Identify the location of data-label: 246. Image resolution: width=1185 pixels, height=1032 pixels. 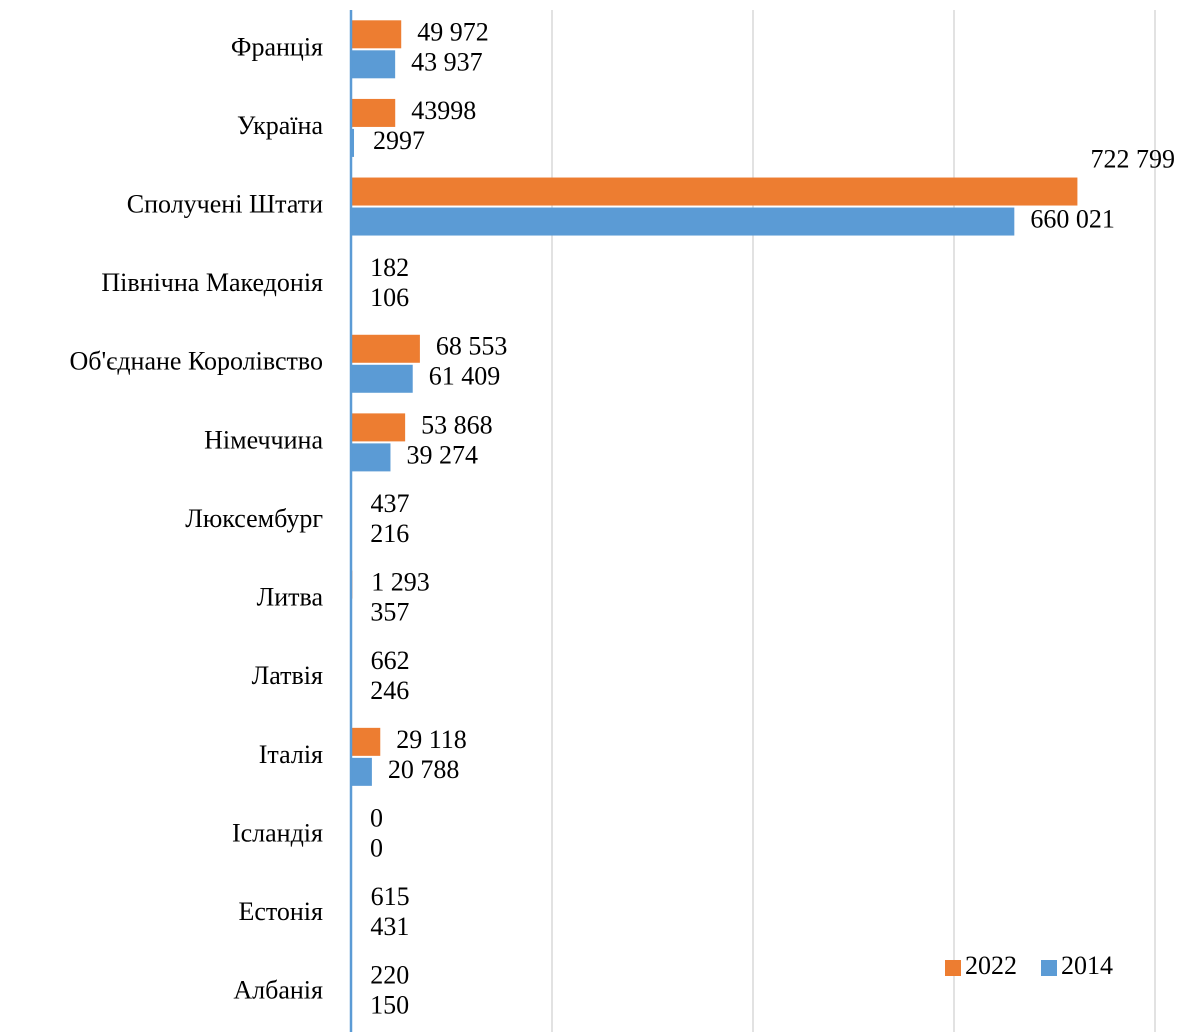
(389, 690).